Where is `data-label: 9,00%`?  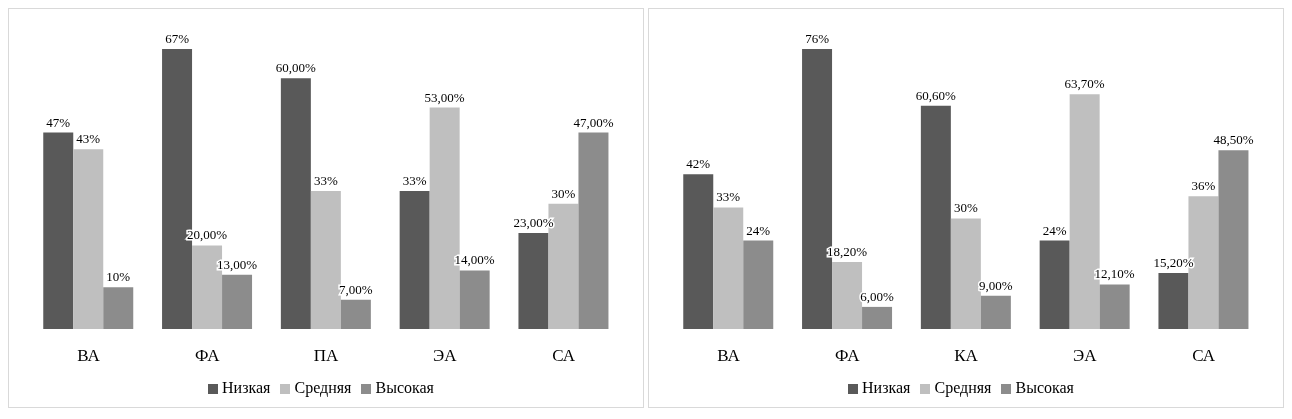
data-label: 9,00% is located at coordinates (996, 285).